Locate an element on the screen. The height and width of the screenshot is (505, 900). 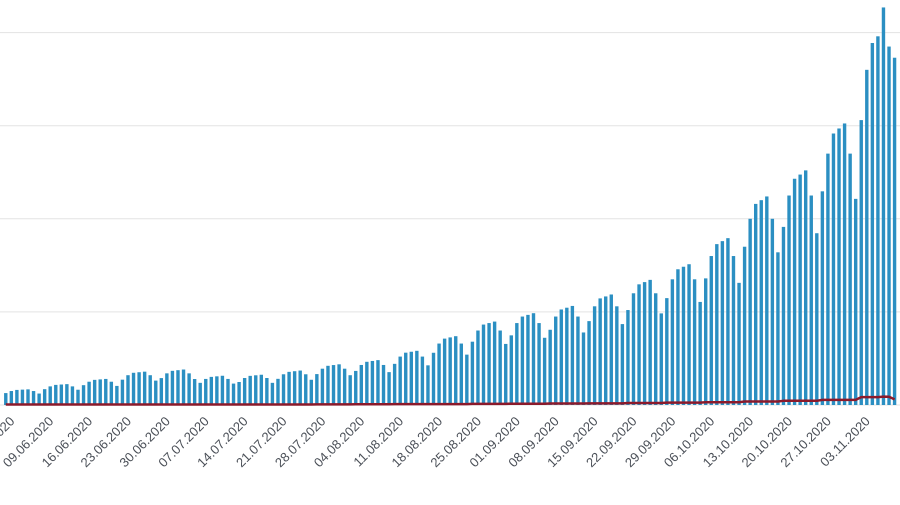
line is located at coordinates (450, 400).